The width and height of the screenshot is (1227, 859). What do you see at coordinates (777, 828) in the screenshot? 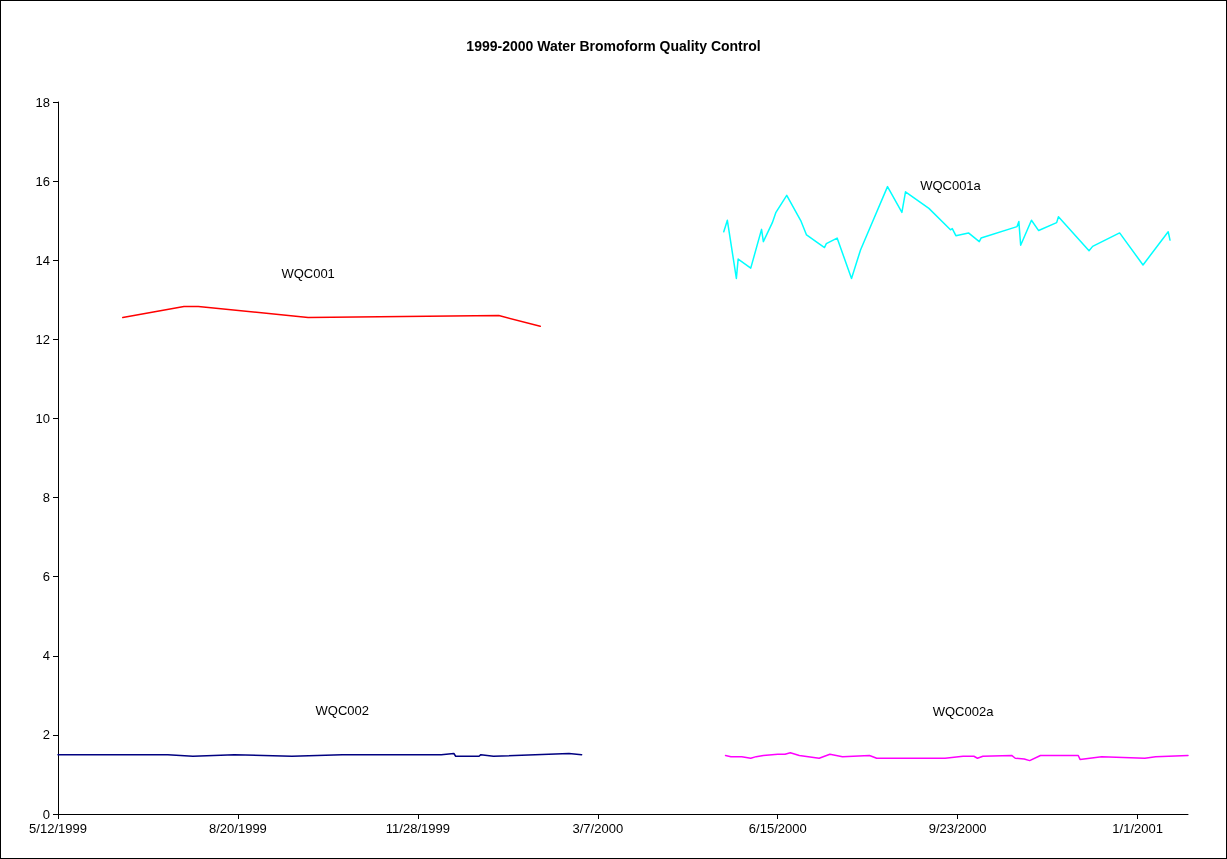
I see `x-tick-label: 6/15/2000` at bounding box center [777, 828].